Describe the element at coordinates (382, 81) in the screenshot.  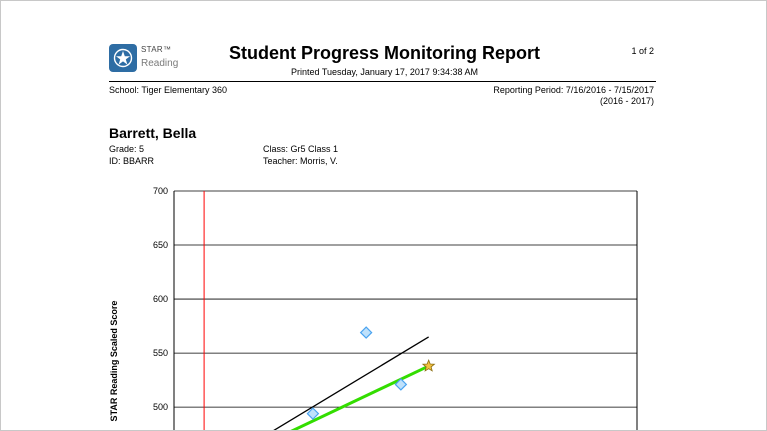
I see `header-divider` at that location.